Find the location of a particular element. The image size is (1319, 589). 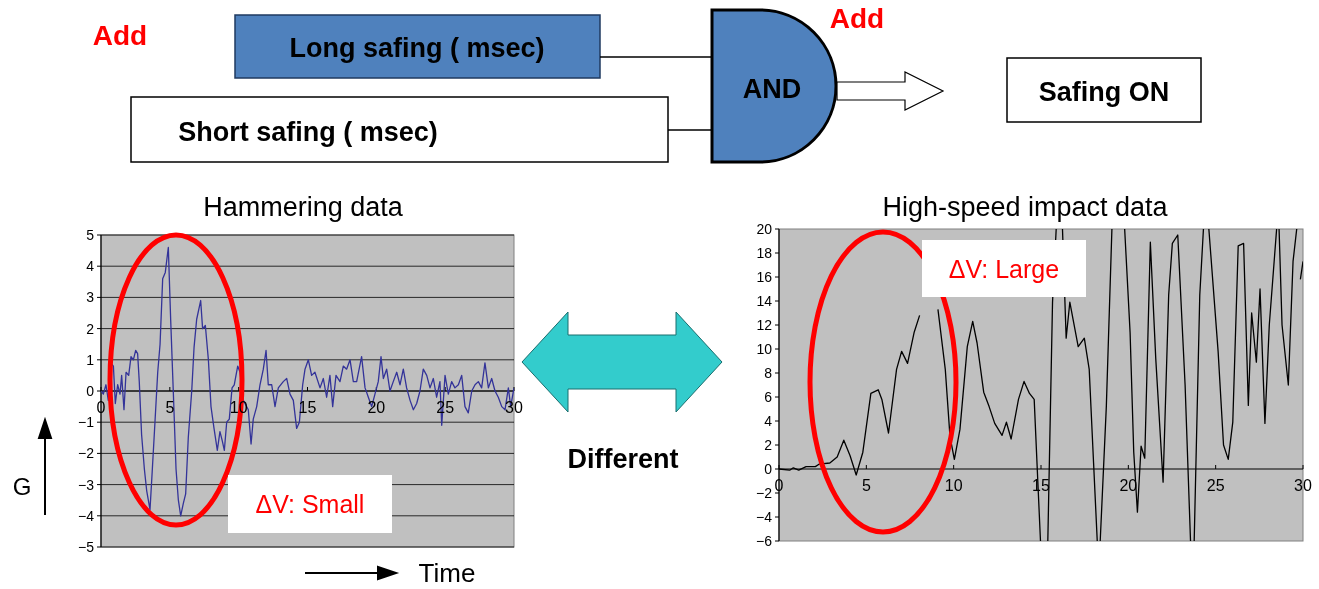

annotation: ΔV: Large is located at coordinates (1004, 268).